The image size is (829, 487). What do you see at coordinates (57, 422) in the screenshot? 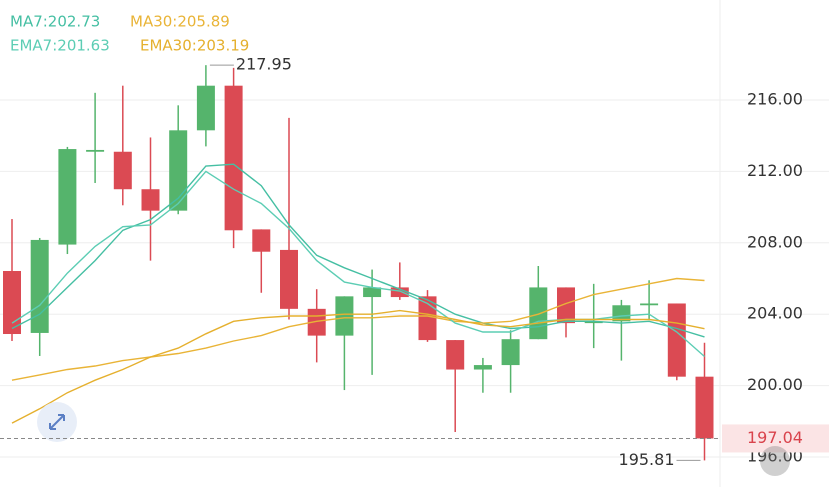
I see `expand-button` at bounding box center [57, 422].